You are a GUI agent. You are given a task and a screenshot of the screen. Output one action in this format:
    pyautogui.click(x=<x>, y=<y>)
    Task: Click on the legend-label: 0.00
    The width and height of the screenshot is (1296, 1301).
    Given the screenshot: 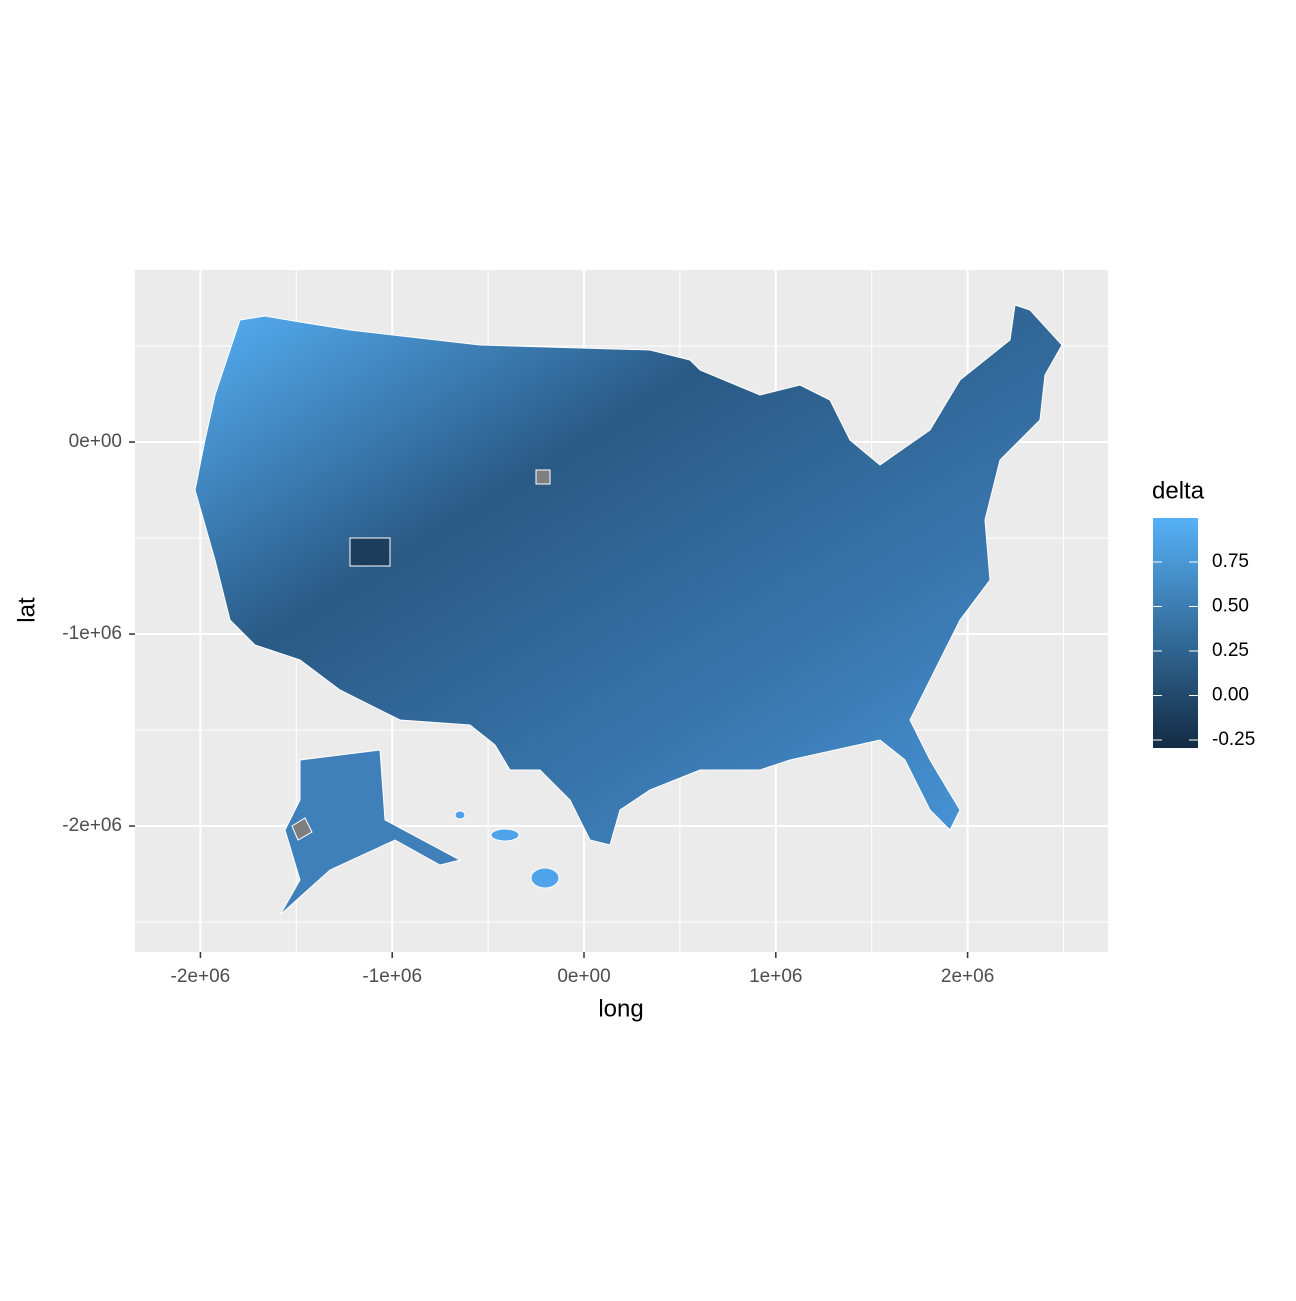 What is the action you would take?
    pyautogui.click(x=1230, y=695)
    